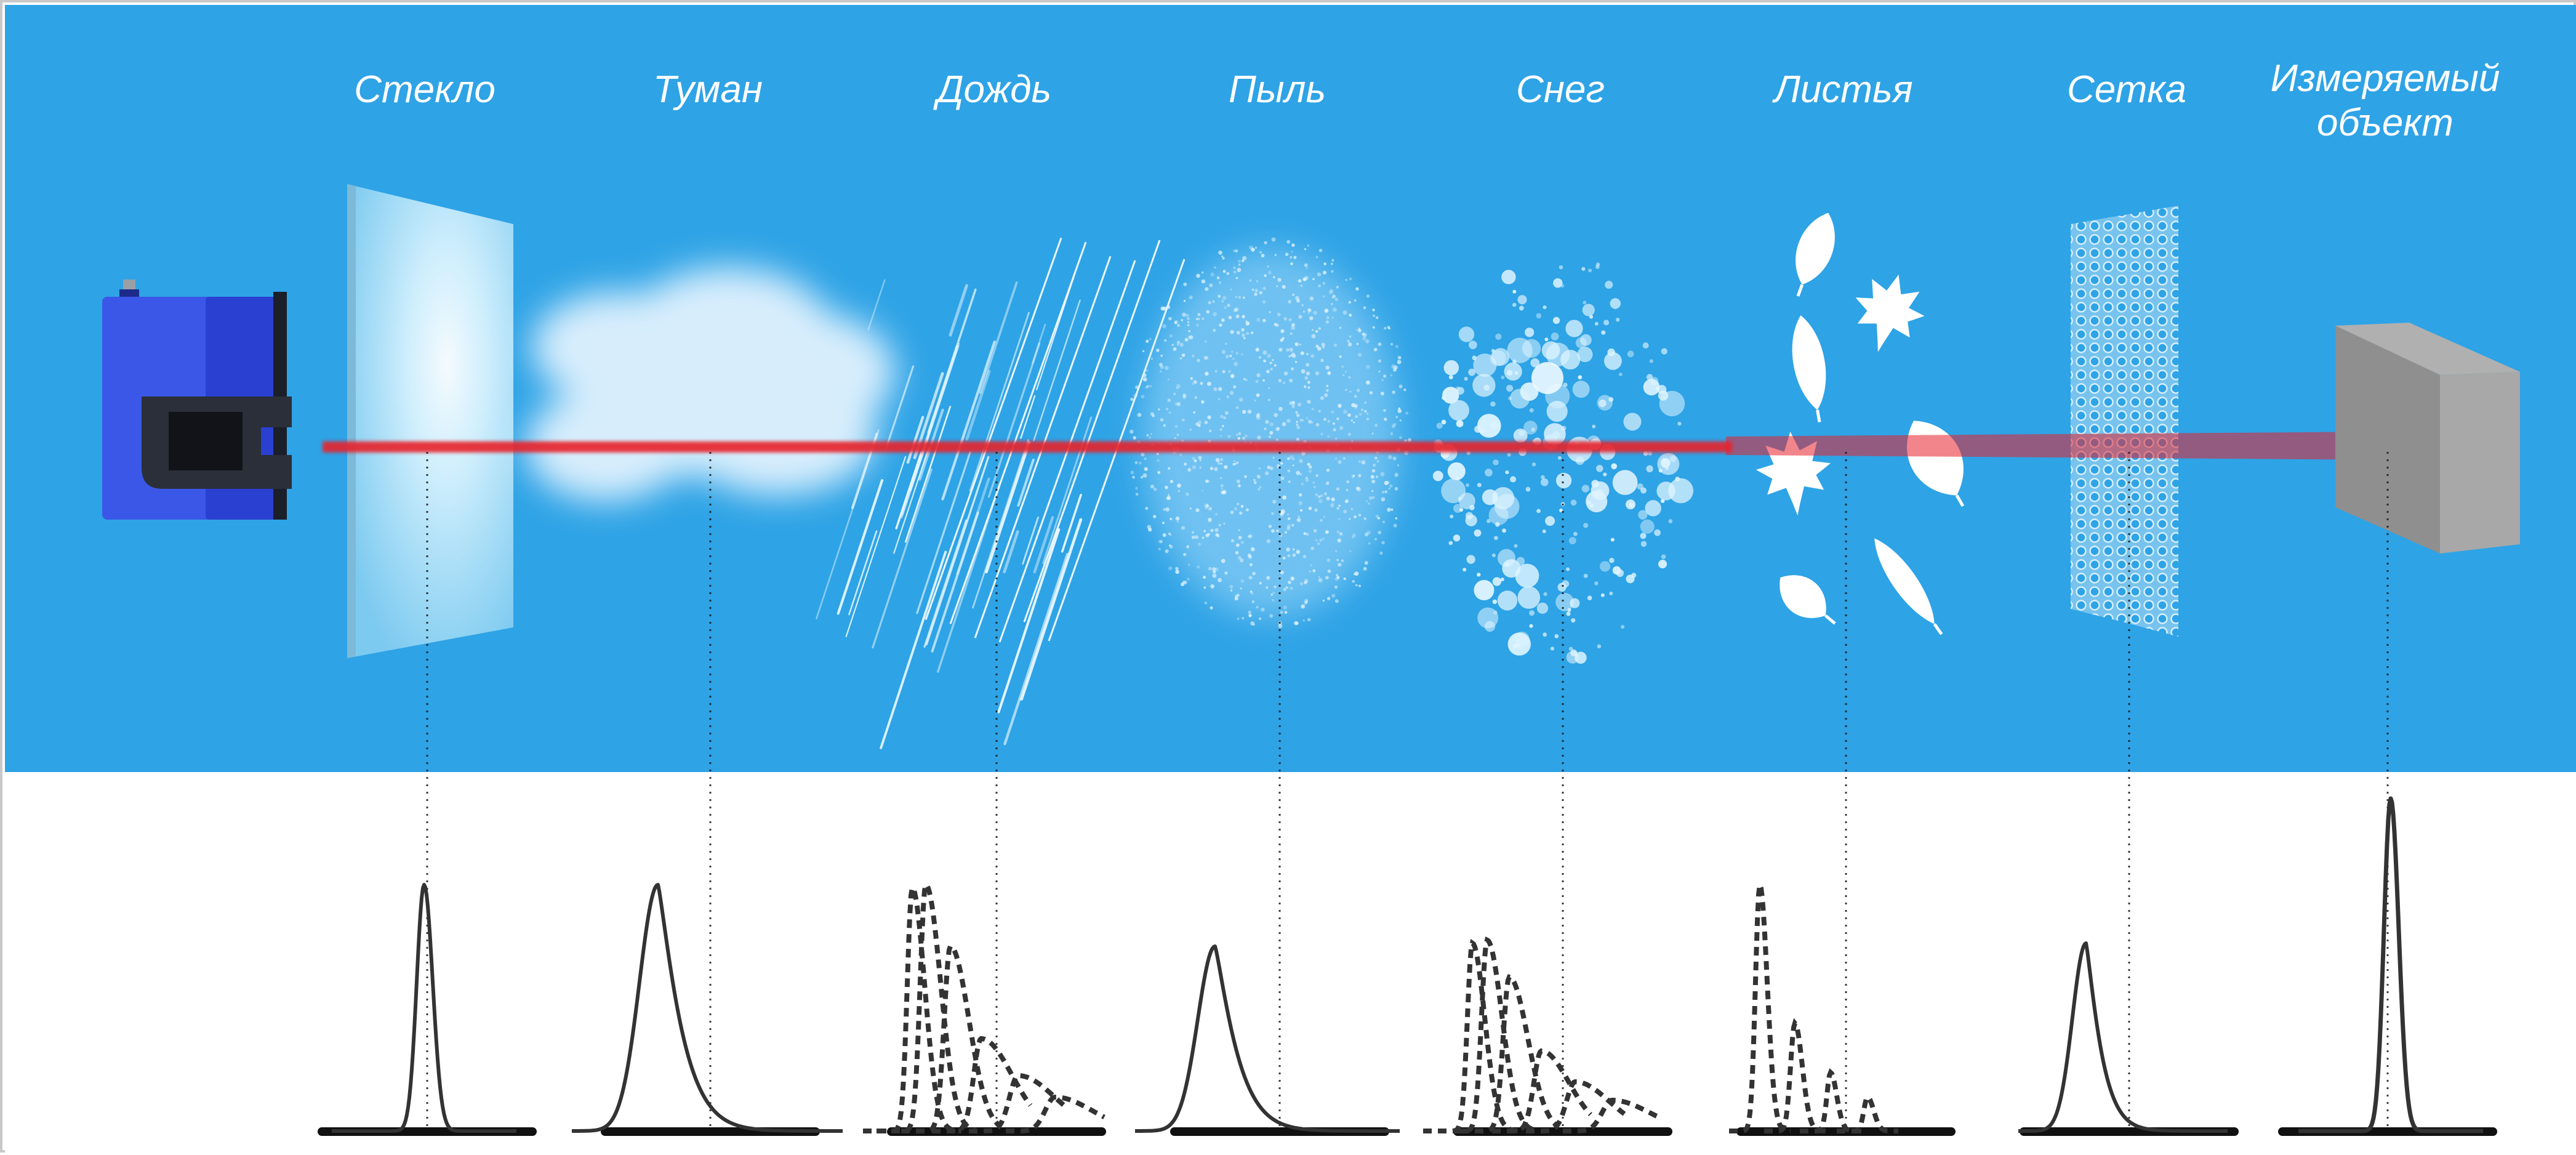 The image size is (2576, 1155). What do you see at coordinates (197, 400) in the screenshot?
I see `laser-scanner-icon` at bounding box center [197, 400].